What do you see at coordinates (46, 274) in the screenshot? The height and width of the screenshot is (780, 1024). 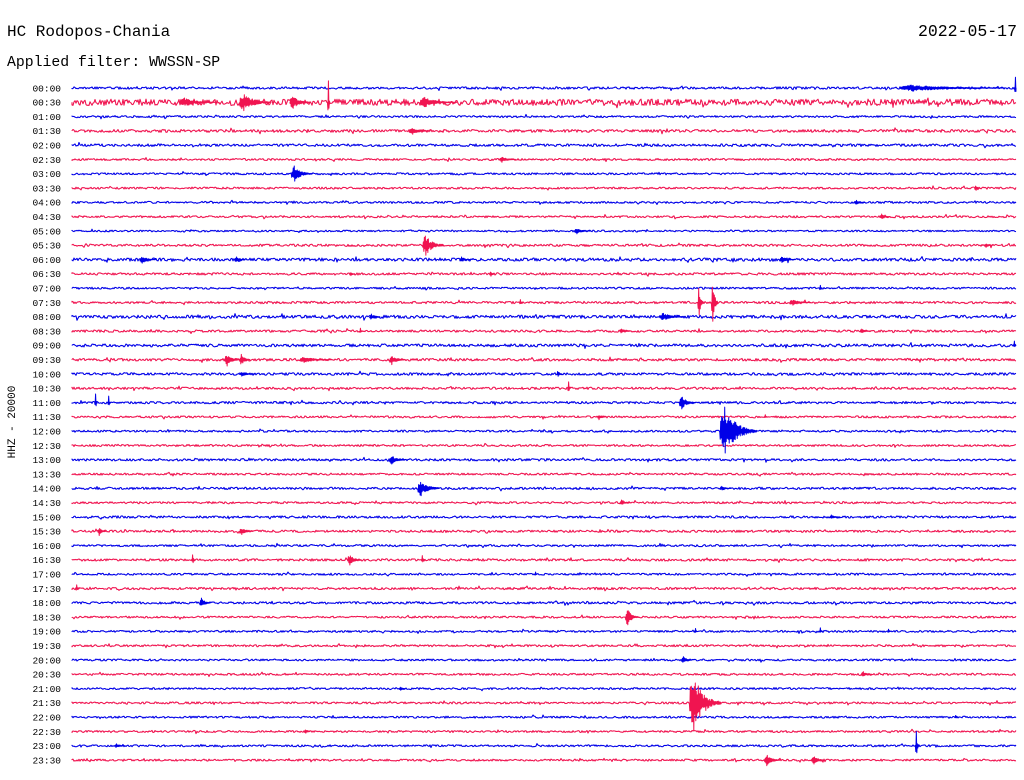 I see `row-label: 06:30` at bounding box center [46, 274].